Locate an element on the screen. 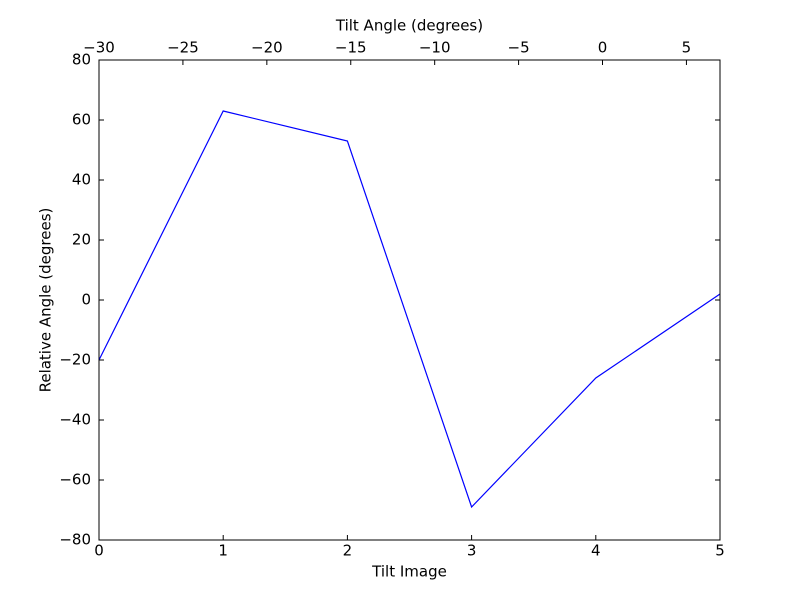 Image resolution: width=800 pixels, height=600 pixels. x-tick-label: 0 is located at coordinates (99, 551).